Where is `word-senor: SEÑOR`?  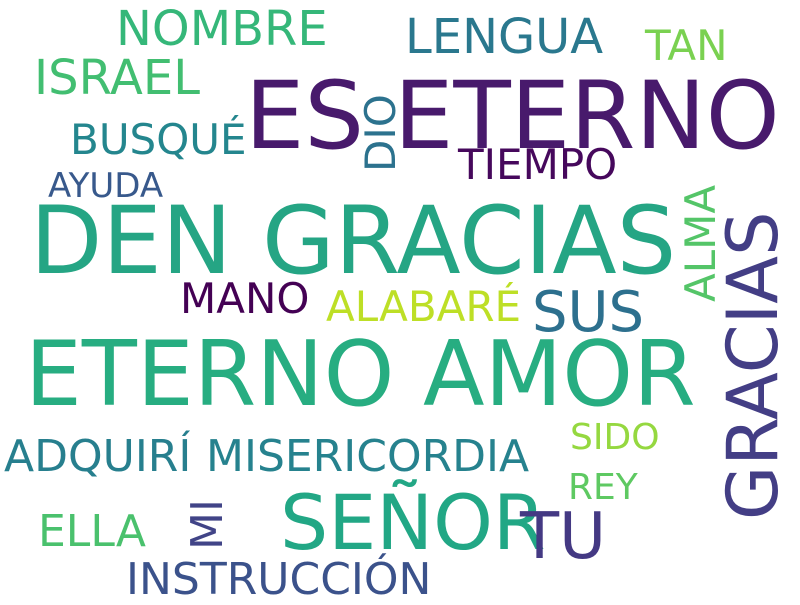 word-senor: SEÑOR is located at coordinates (413, 522).